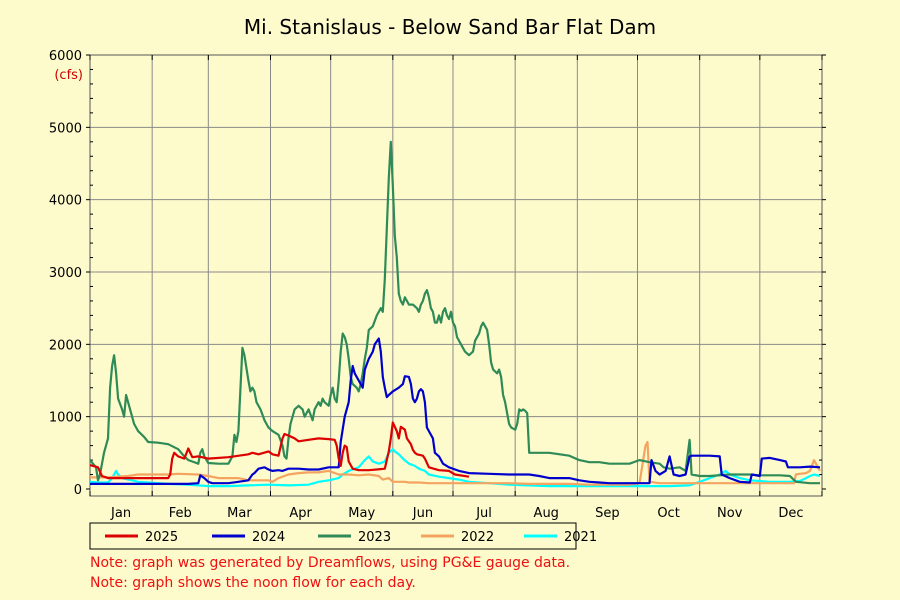  What do you see at coordinates (483, 513) in the screenshot?
I see `x-tick-label: Jul` at bounding box center [483, 513].